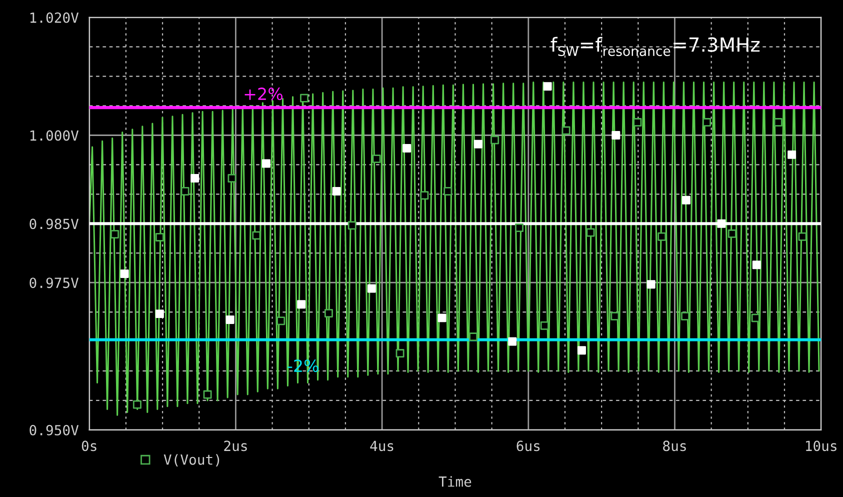 Image resolution: width=843 pixels, height=497 pixels. I want to click on x-tick-label: 4us, so click(382, 446).